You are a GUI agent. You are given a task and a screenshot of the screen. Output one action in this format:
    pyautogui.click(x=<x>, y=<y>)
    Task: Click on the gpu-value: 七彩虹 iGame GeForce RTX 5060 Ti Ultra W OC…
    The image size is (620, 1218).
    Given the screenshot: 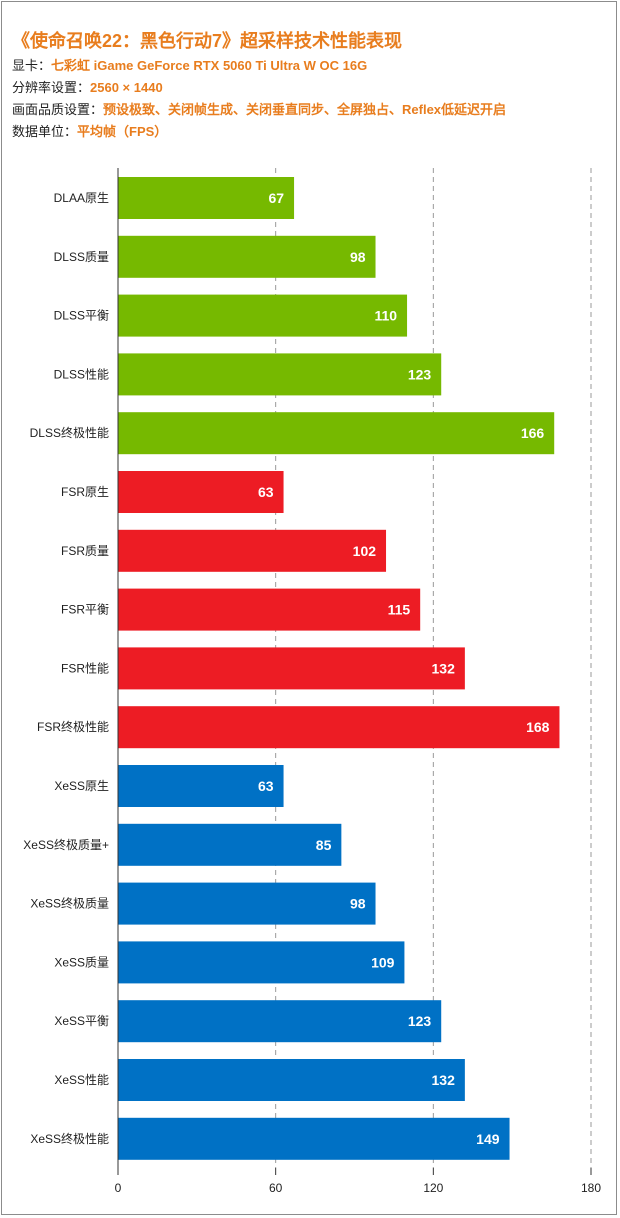 What is the action you would take?
    pyautogui.click(x=209, y=65)
    